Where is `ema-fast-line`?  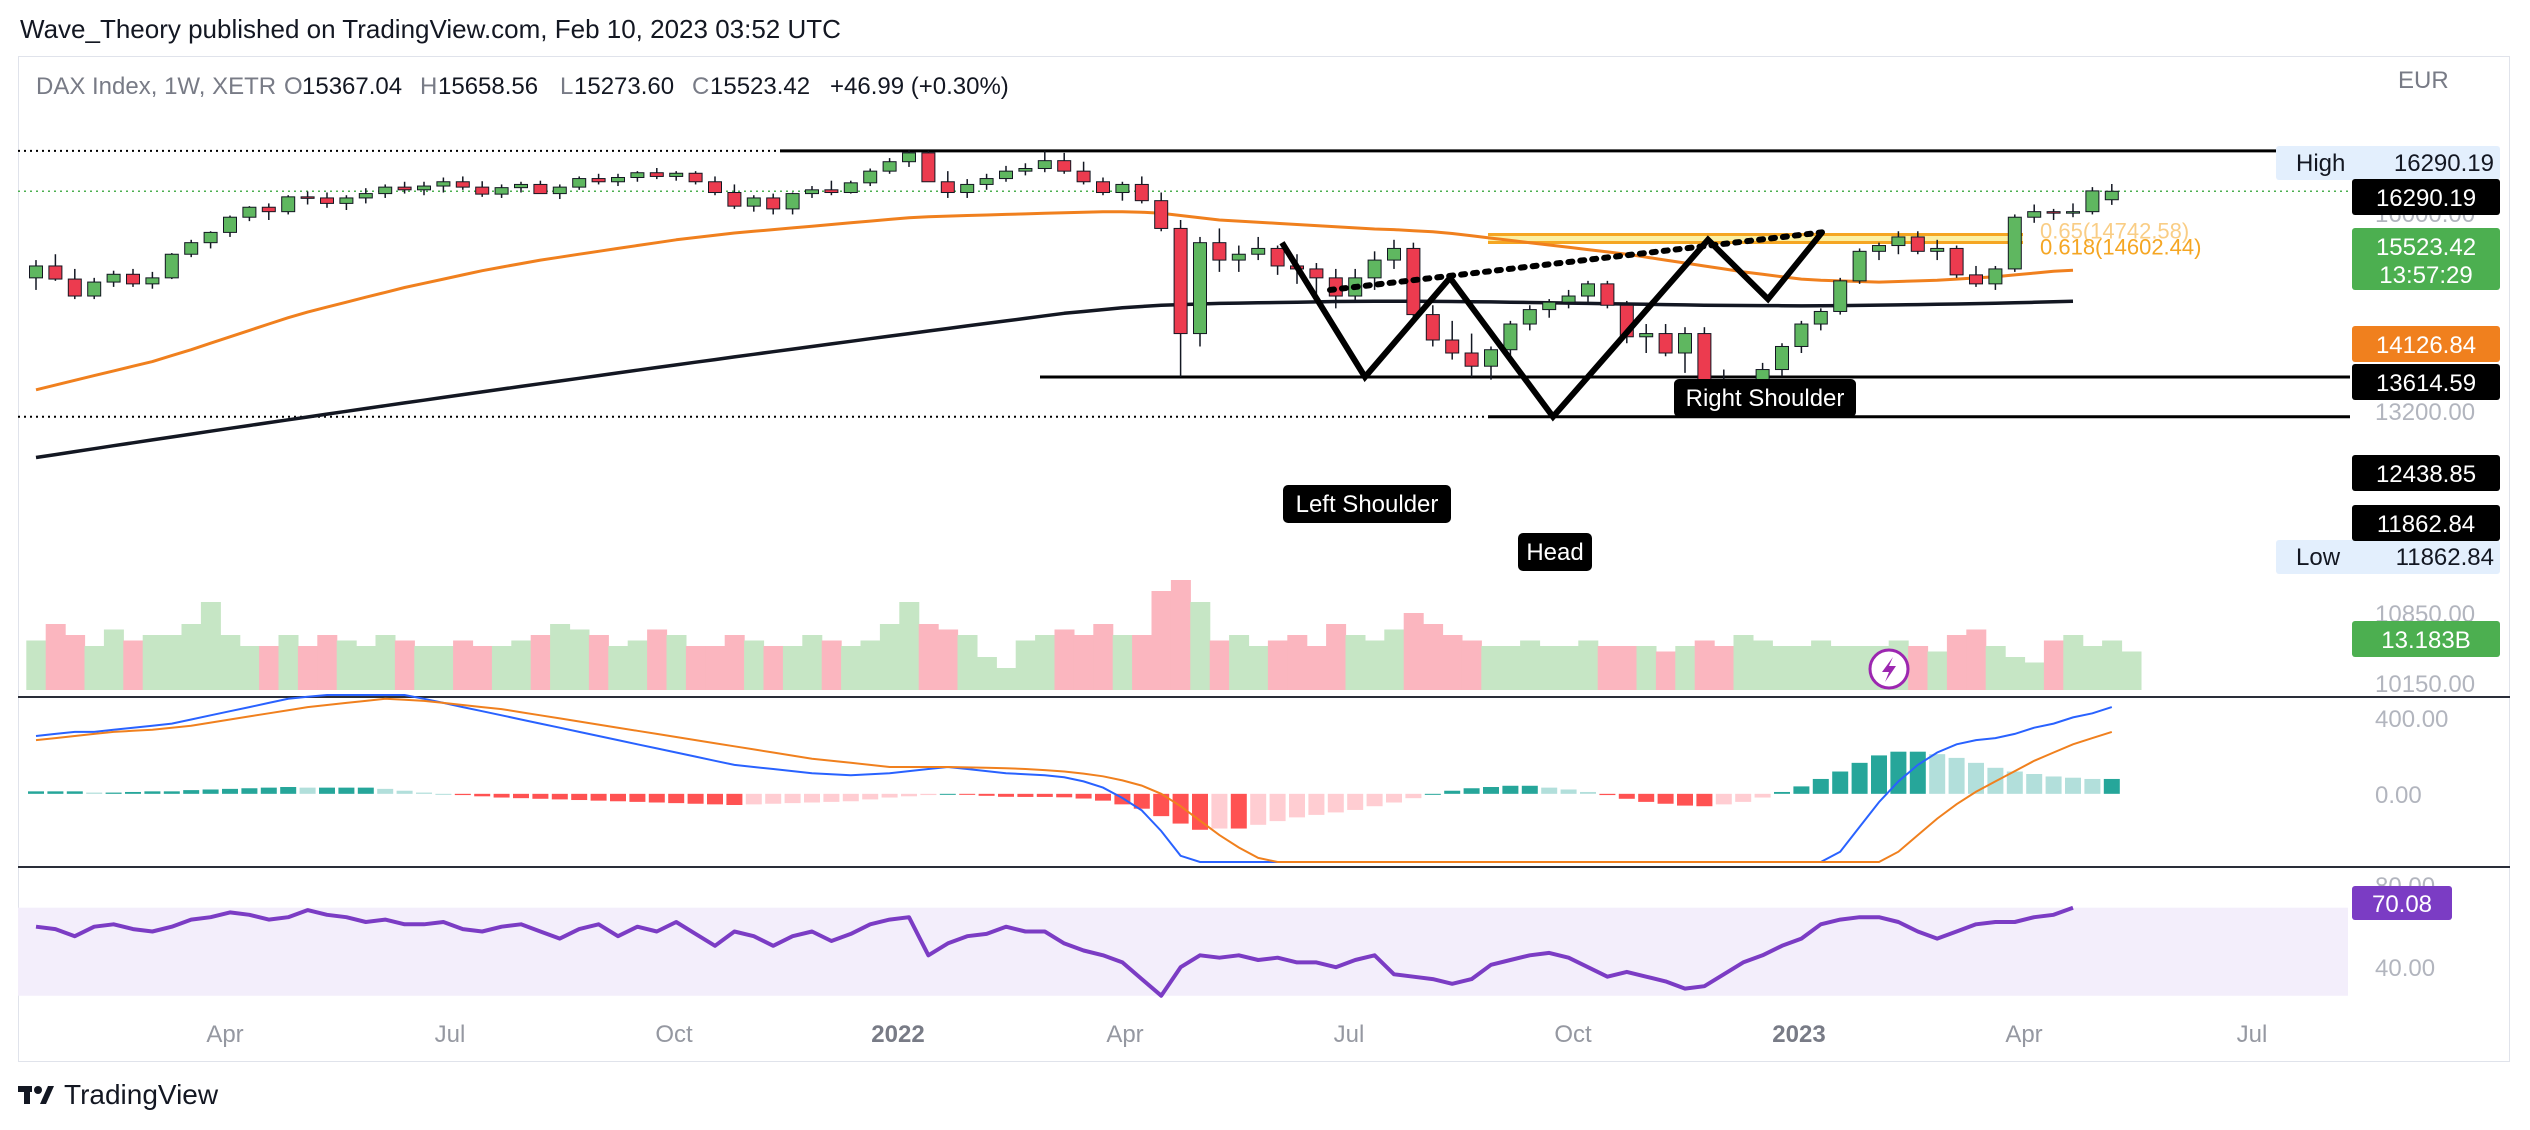 ema-fast-line is located at coordinates (1054, 301).